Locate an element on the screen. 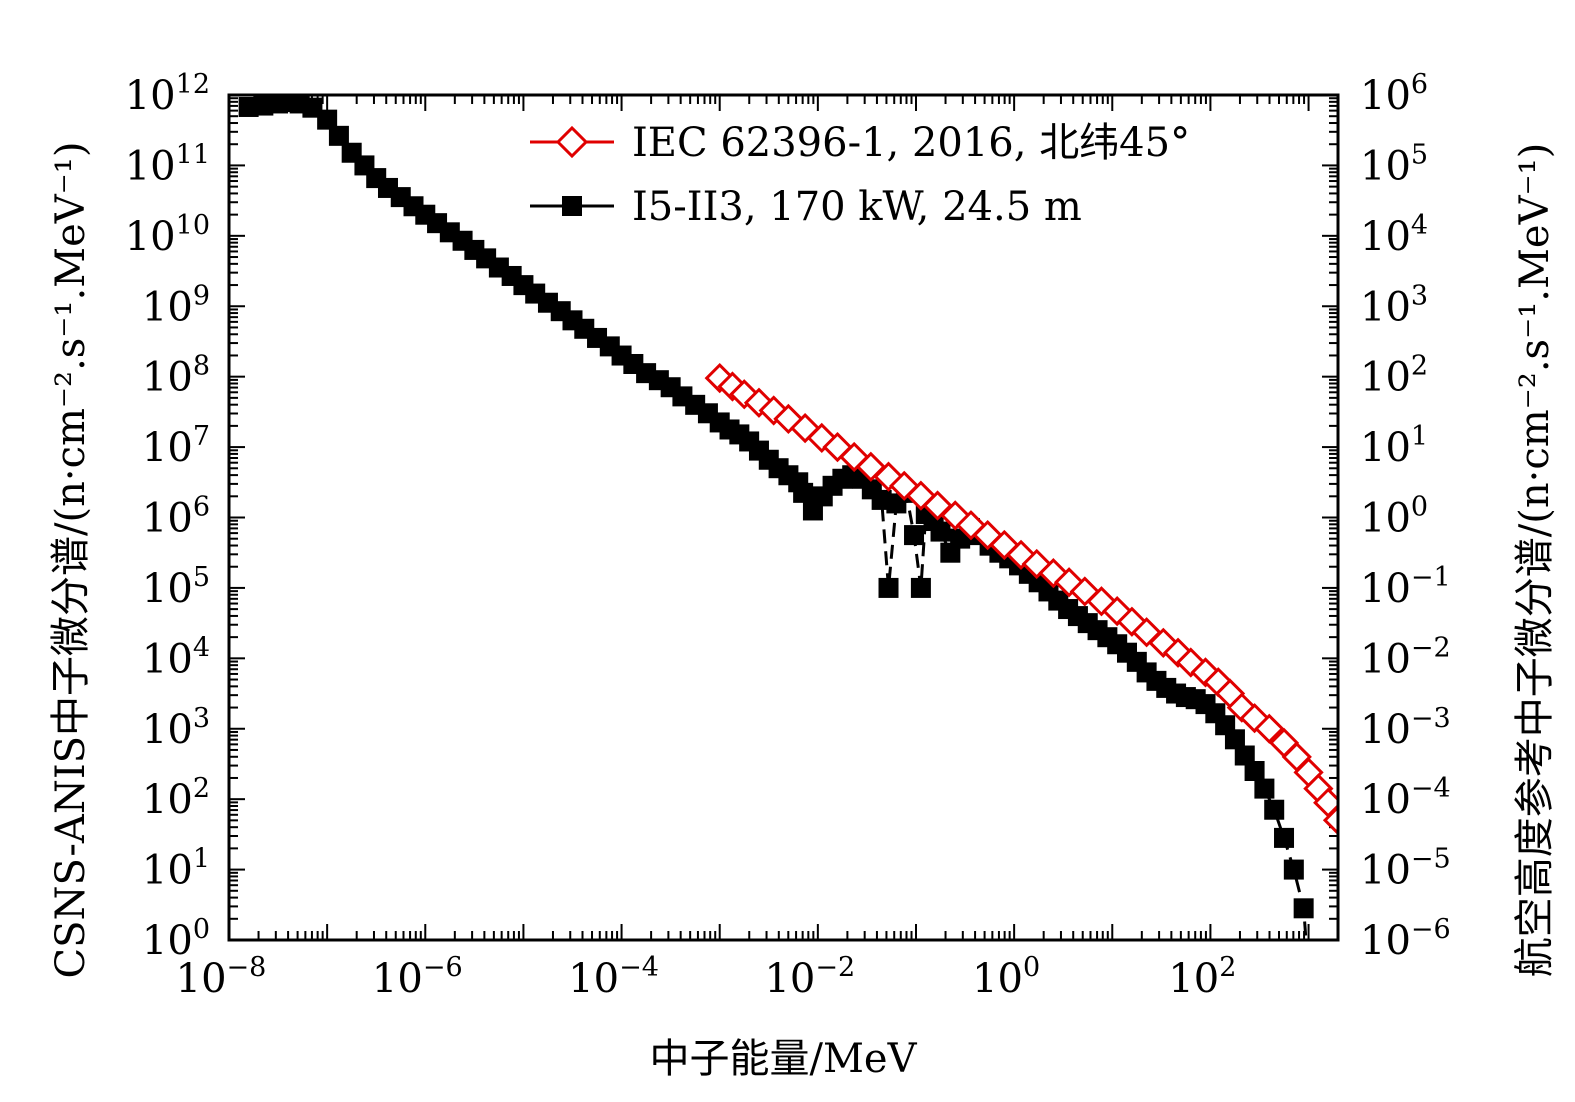 The width and height of the screenshot is (1575, 1102). y-left-tick-label: 10¹ is located at coordinates (176, 869).